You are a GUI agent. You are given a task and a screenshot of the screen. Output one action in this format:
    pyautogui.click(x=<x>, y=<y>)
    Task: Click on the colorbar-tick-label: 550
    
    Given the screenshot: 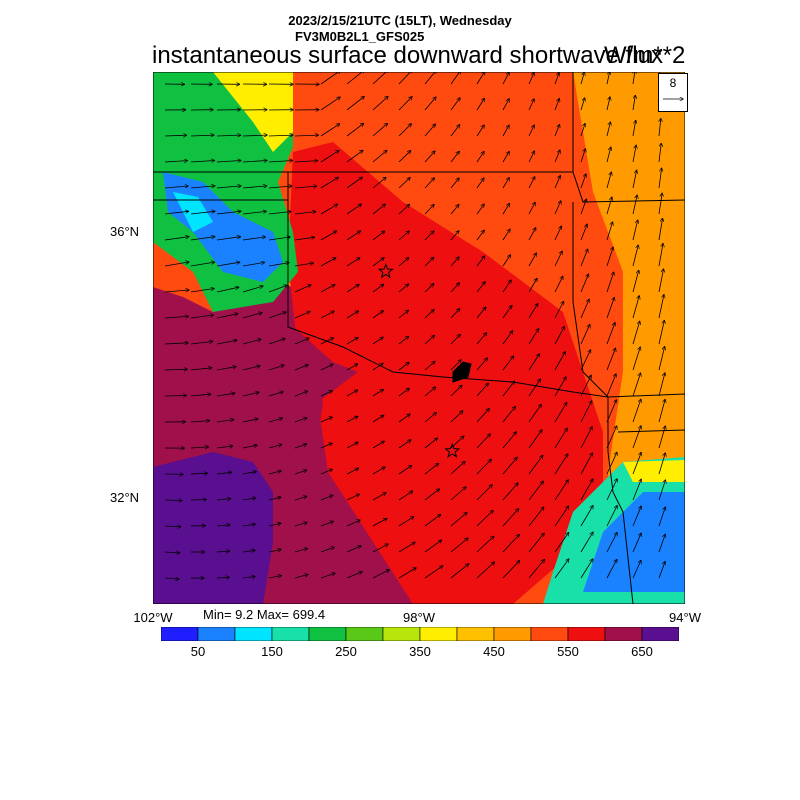 What is the action you would take?
    pyautogui.click(x=568, y=651)
    